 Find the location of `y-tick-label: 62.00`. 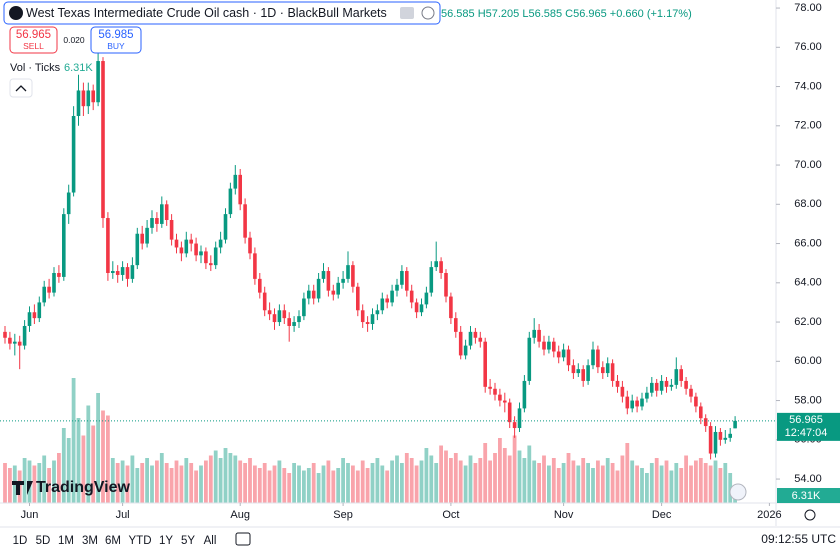

y-tick-label: 62.00 is located at coordinates (808, 322).